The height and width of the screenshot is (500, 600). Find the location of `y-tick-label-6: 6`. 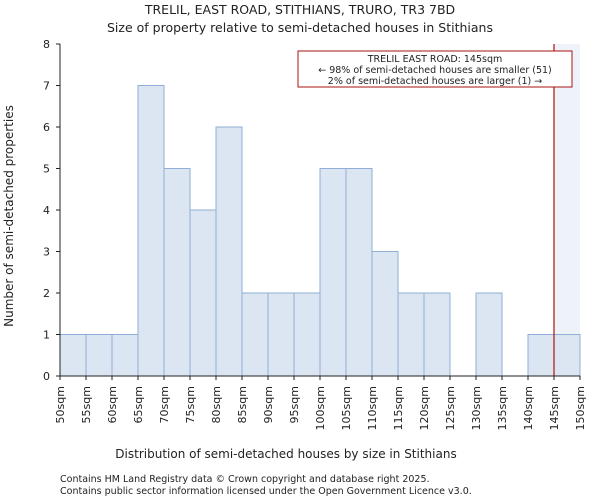

y-tick-label-6: 6 is located at coordinates (46, 127).